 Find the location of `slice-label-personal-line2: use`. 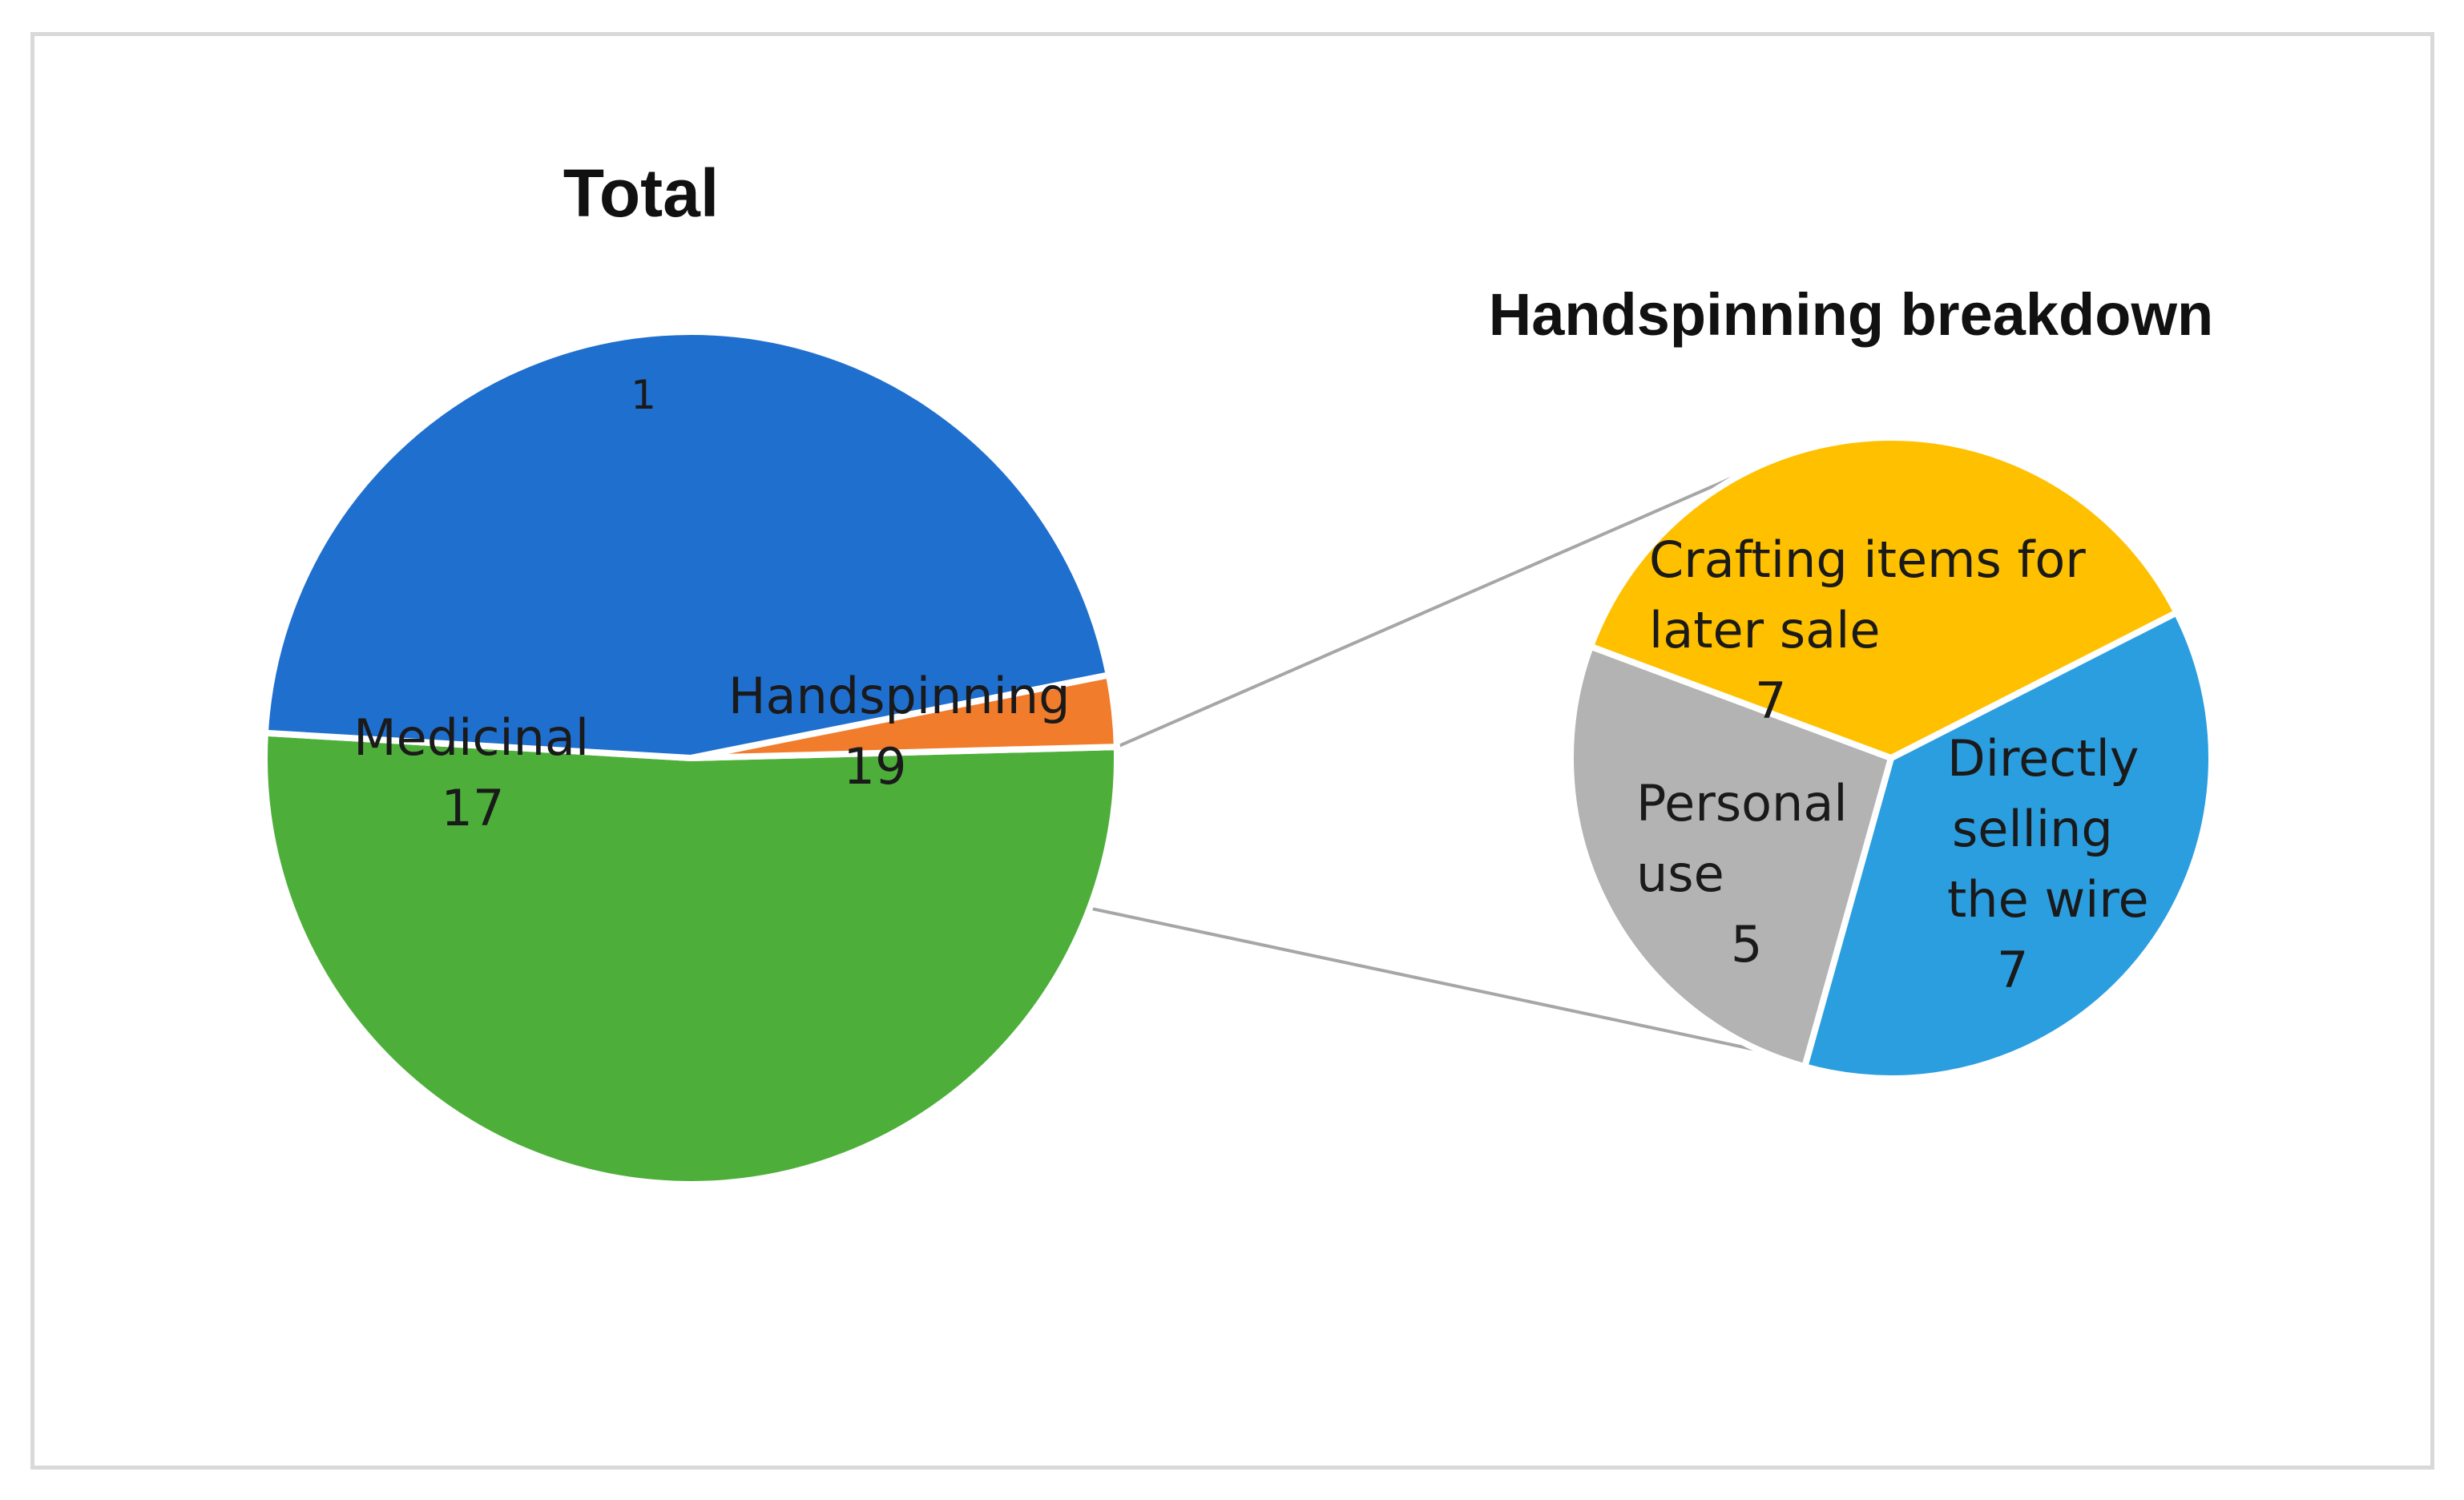

slice-label-personal-line2: use is located at coordinates (1680, 874).